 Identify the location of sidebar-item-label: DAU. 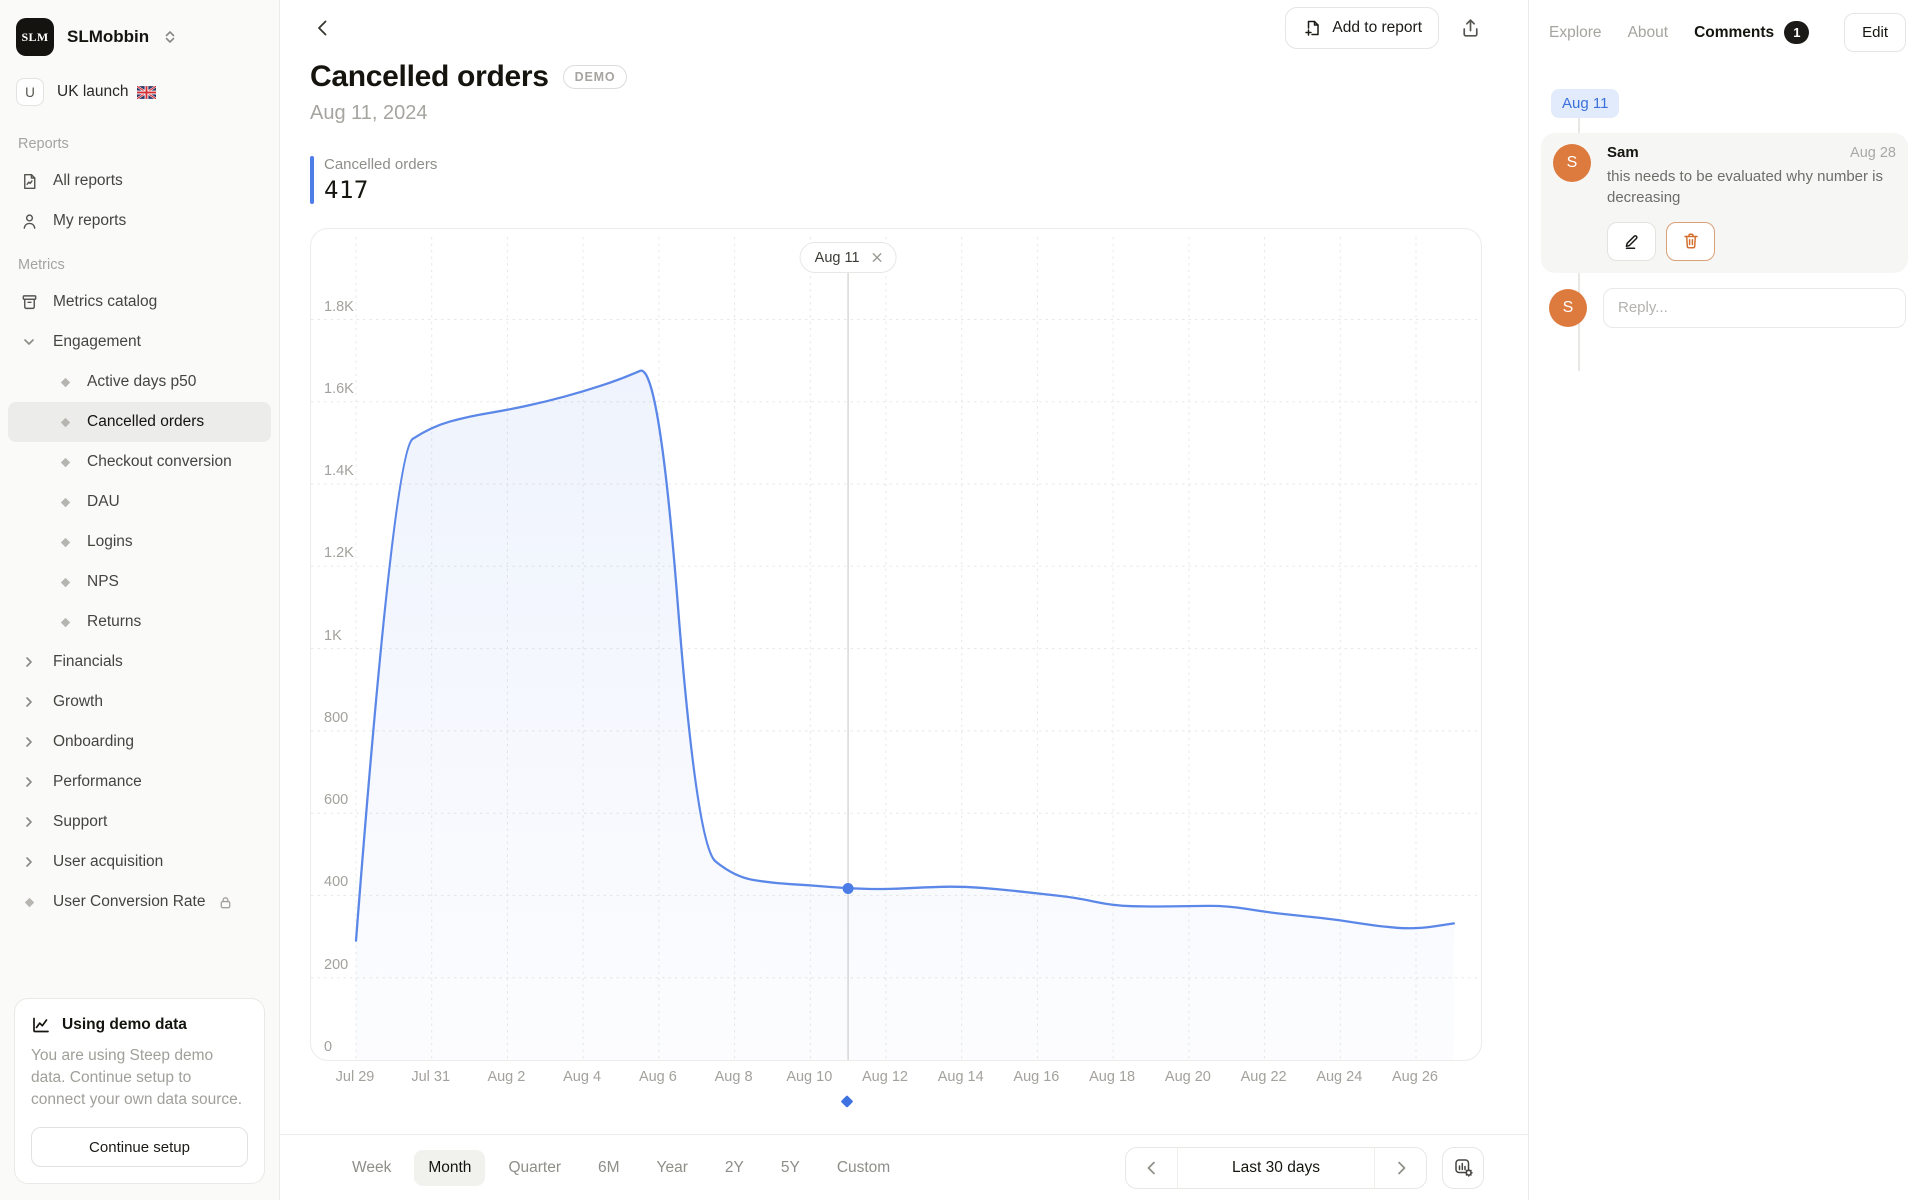
(103, 501).